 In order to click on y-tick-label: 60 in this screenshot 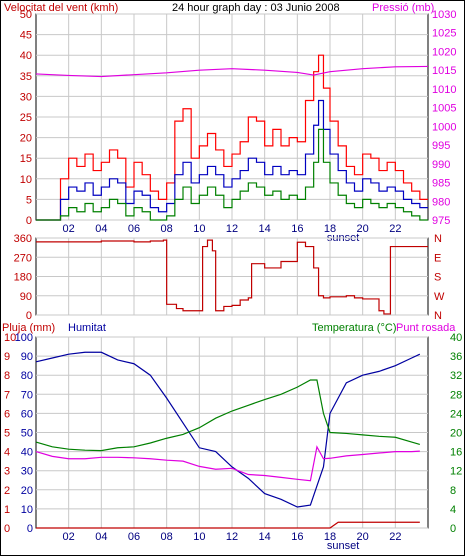, I will do `click(27, 414)`.